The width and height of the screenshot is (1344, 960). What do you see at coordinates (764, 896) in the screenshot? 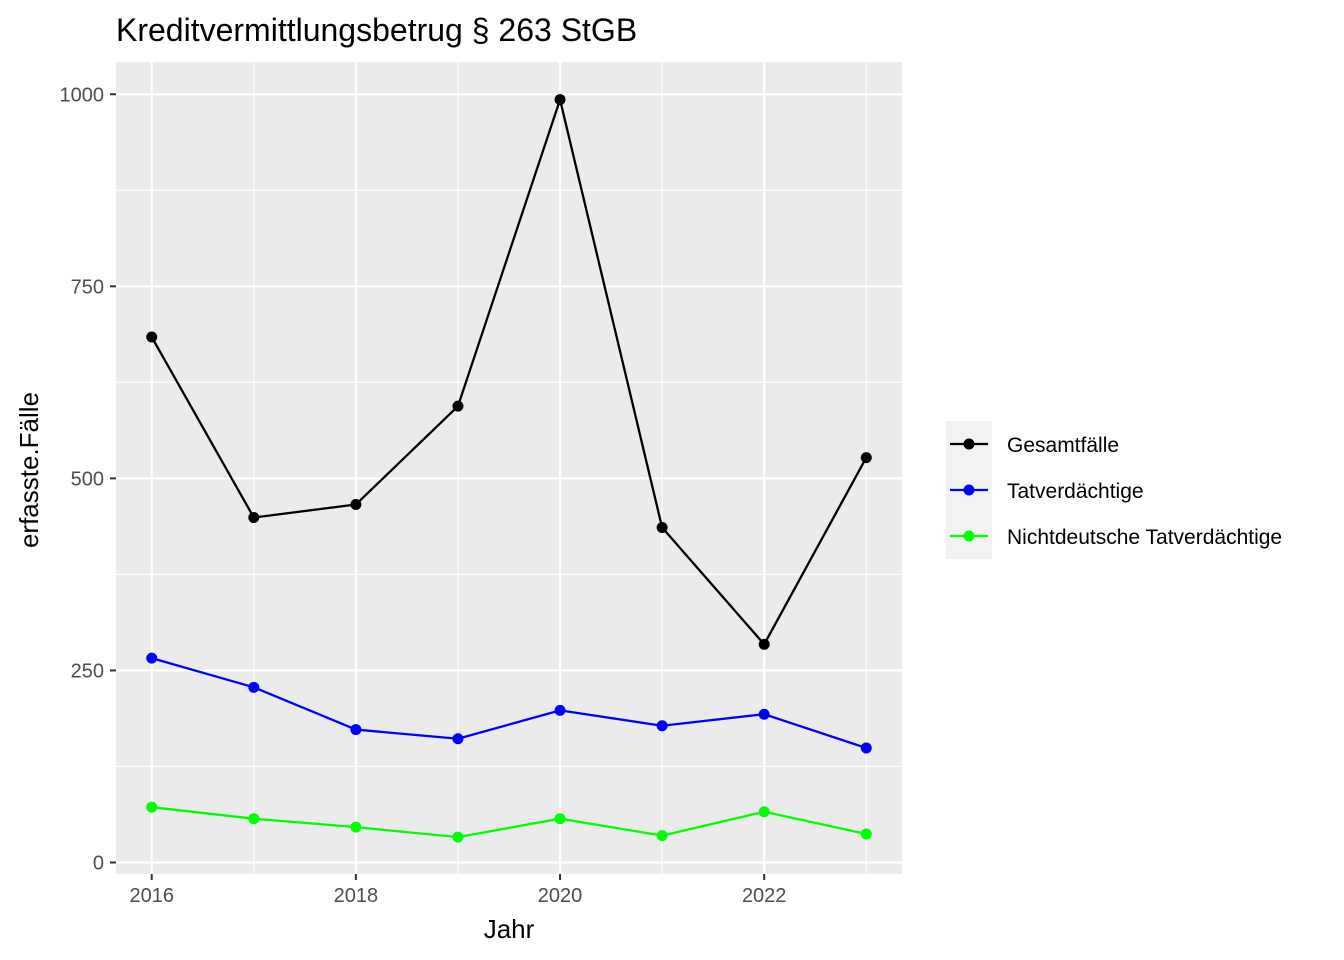
I see `x-tick-label: 2022` at bounding box center [764, 896].